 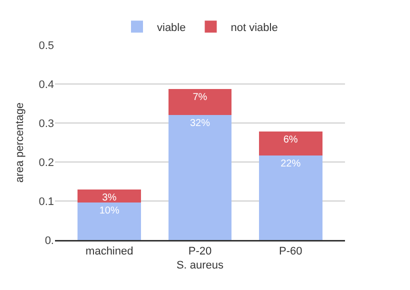 I want to click on data-label: 7%, so click(x=200, y=98).